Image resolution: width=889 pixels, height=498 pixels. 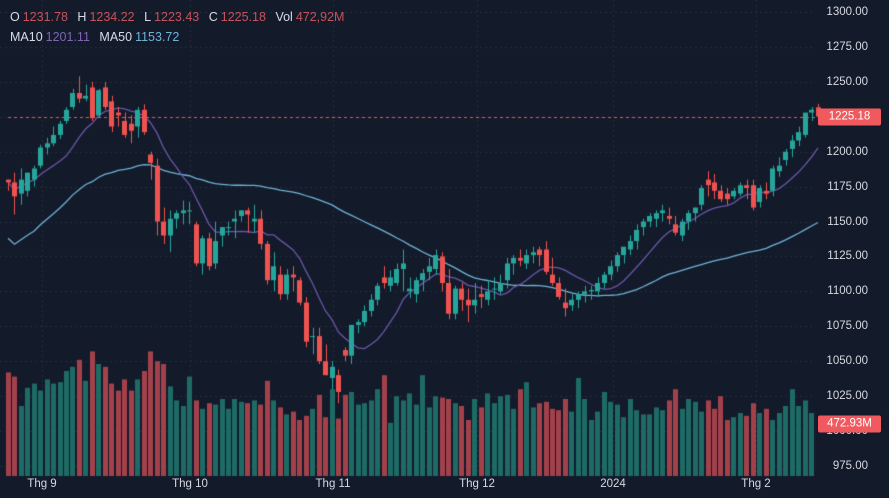 What do you see at coordinates (849, 424) in the screenshot?
I see `last-volume-tag: 472.93M` at bounding box center [849, 424].